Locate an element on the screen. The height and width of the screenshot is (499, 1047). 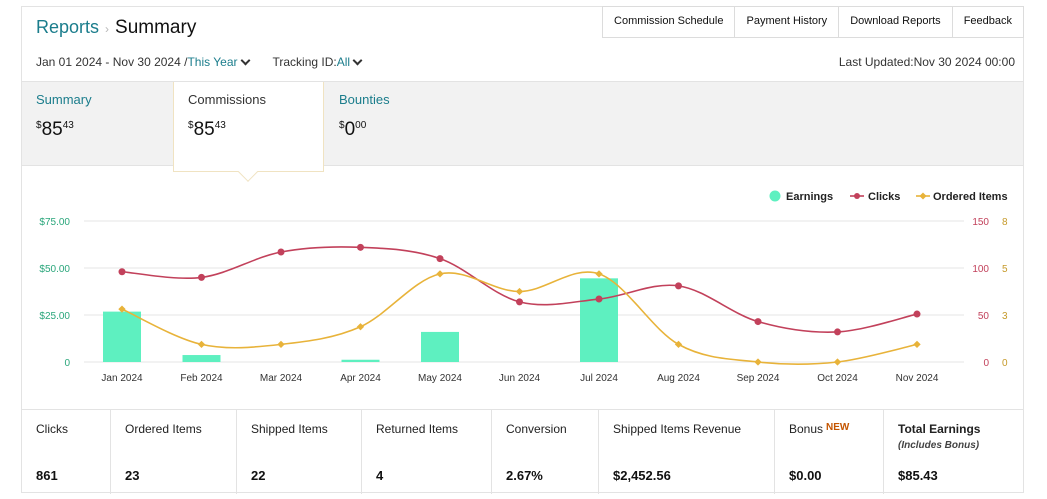
stat-value: $85.43 is located at coordinates (918, 475).